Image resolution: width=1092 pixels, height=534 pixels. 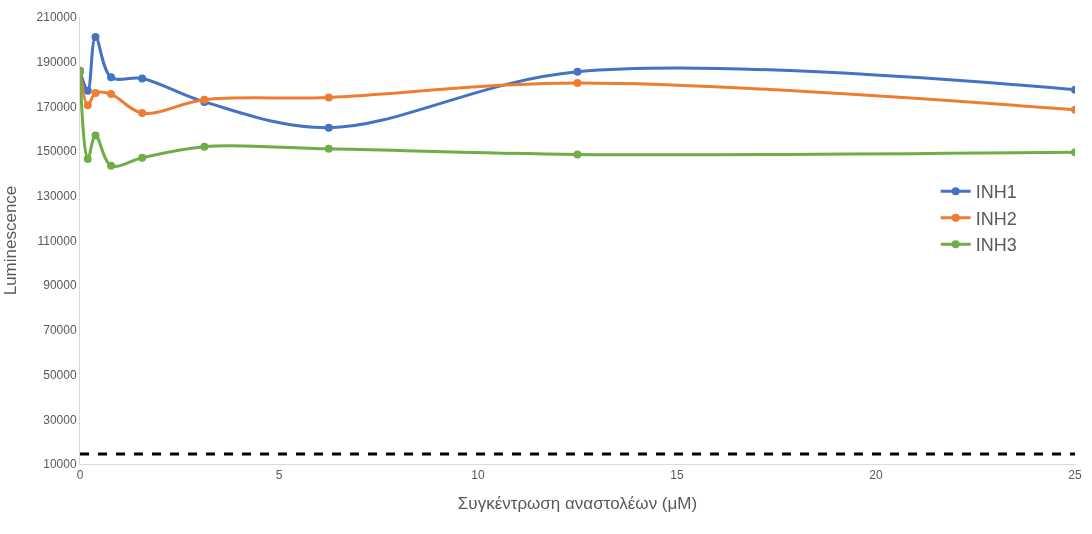 What do you see at coordinates (56, 61) in the screenshot?
I see `y-tick-label: 190000` at bounding box center [56, 61].